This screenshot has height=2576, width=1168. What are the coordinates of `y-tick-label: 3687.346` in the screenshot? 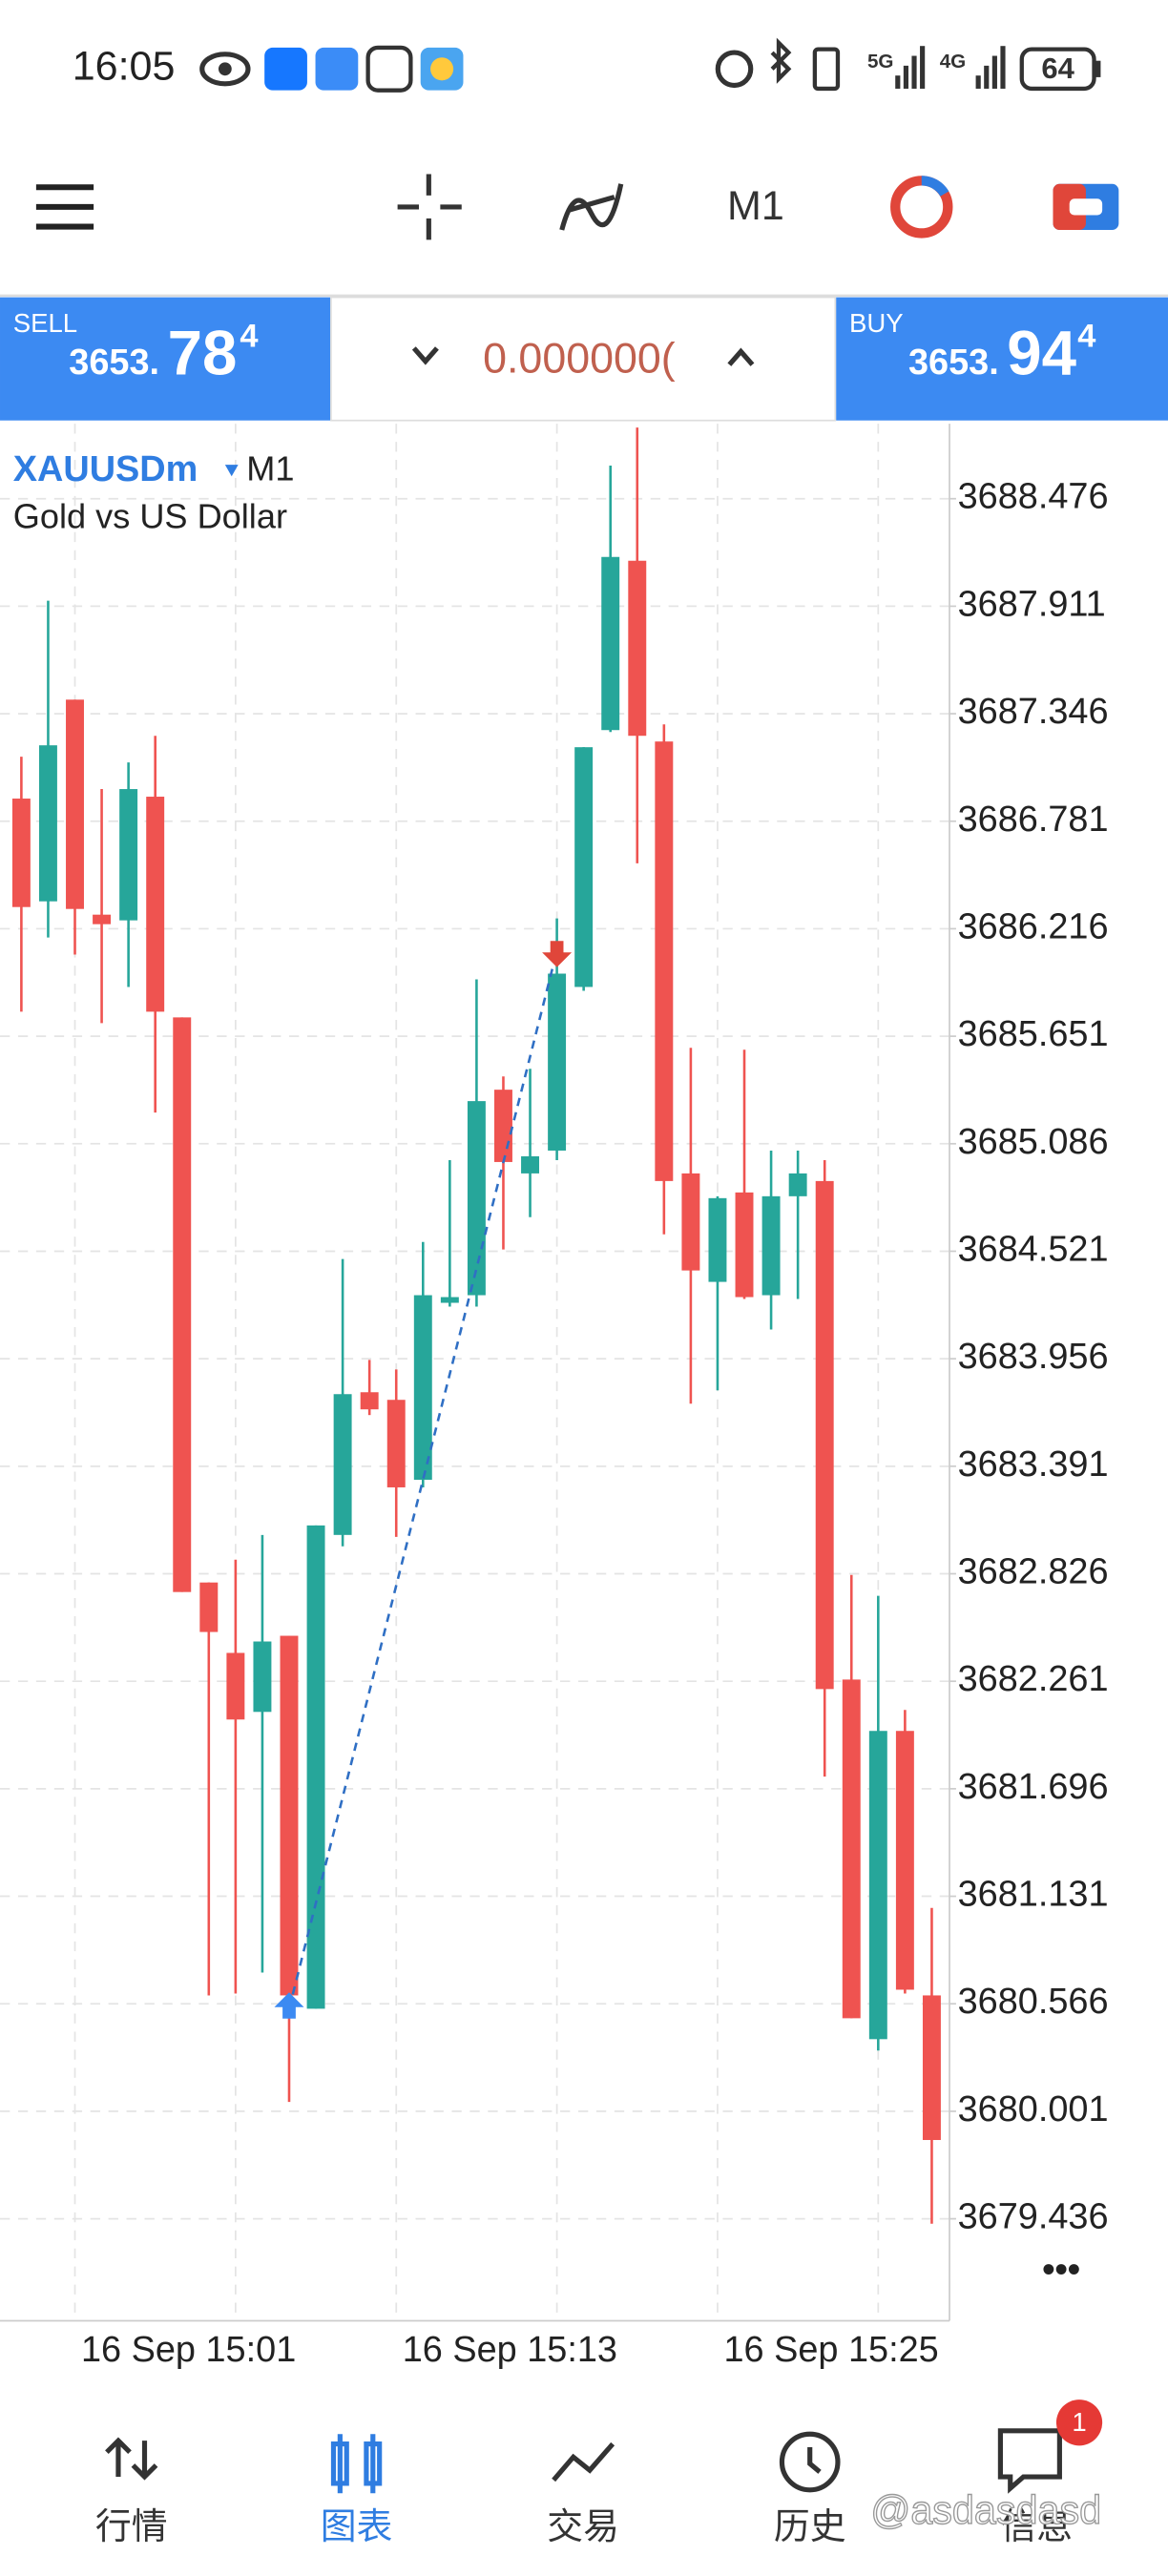 It's located at (1033, 712).